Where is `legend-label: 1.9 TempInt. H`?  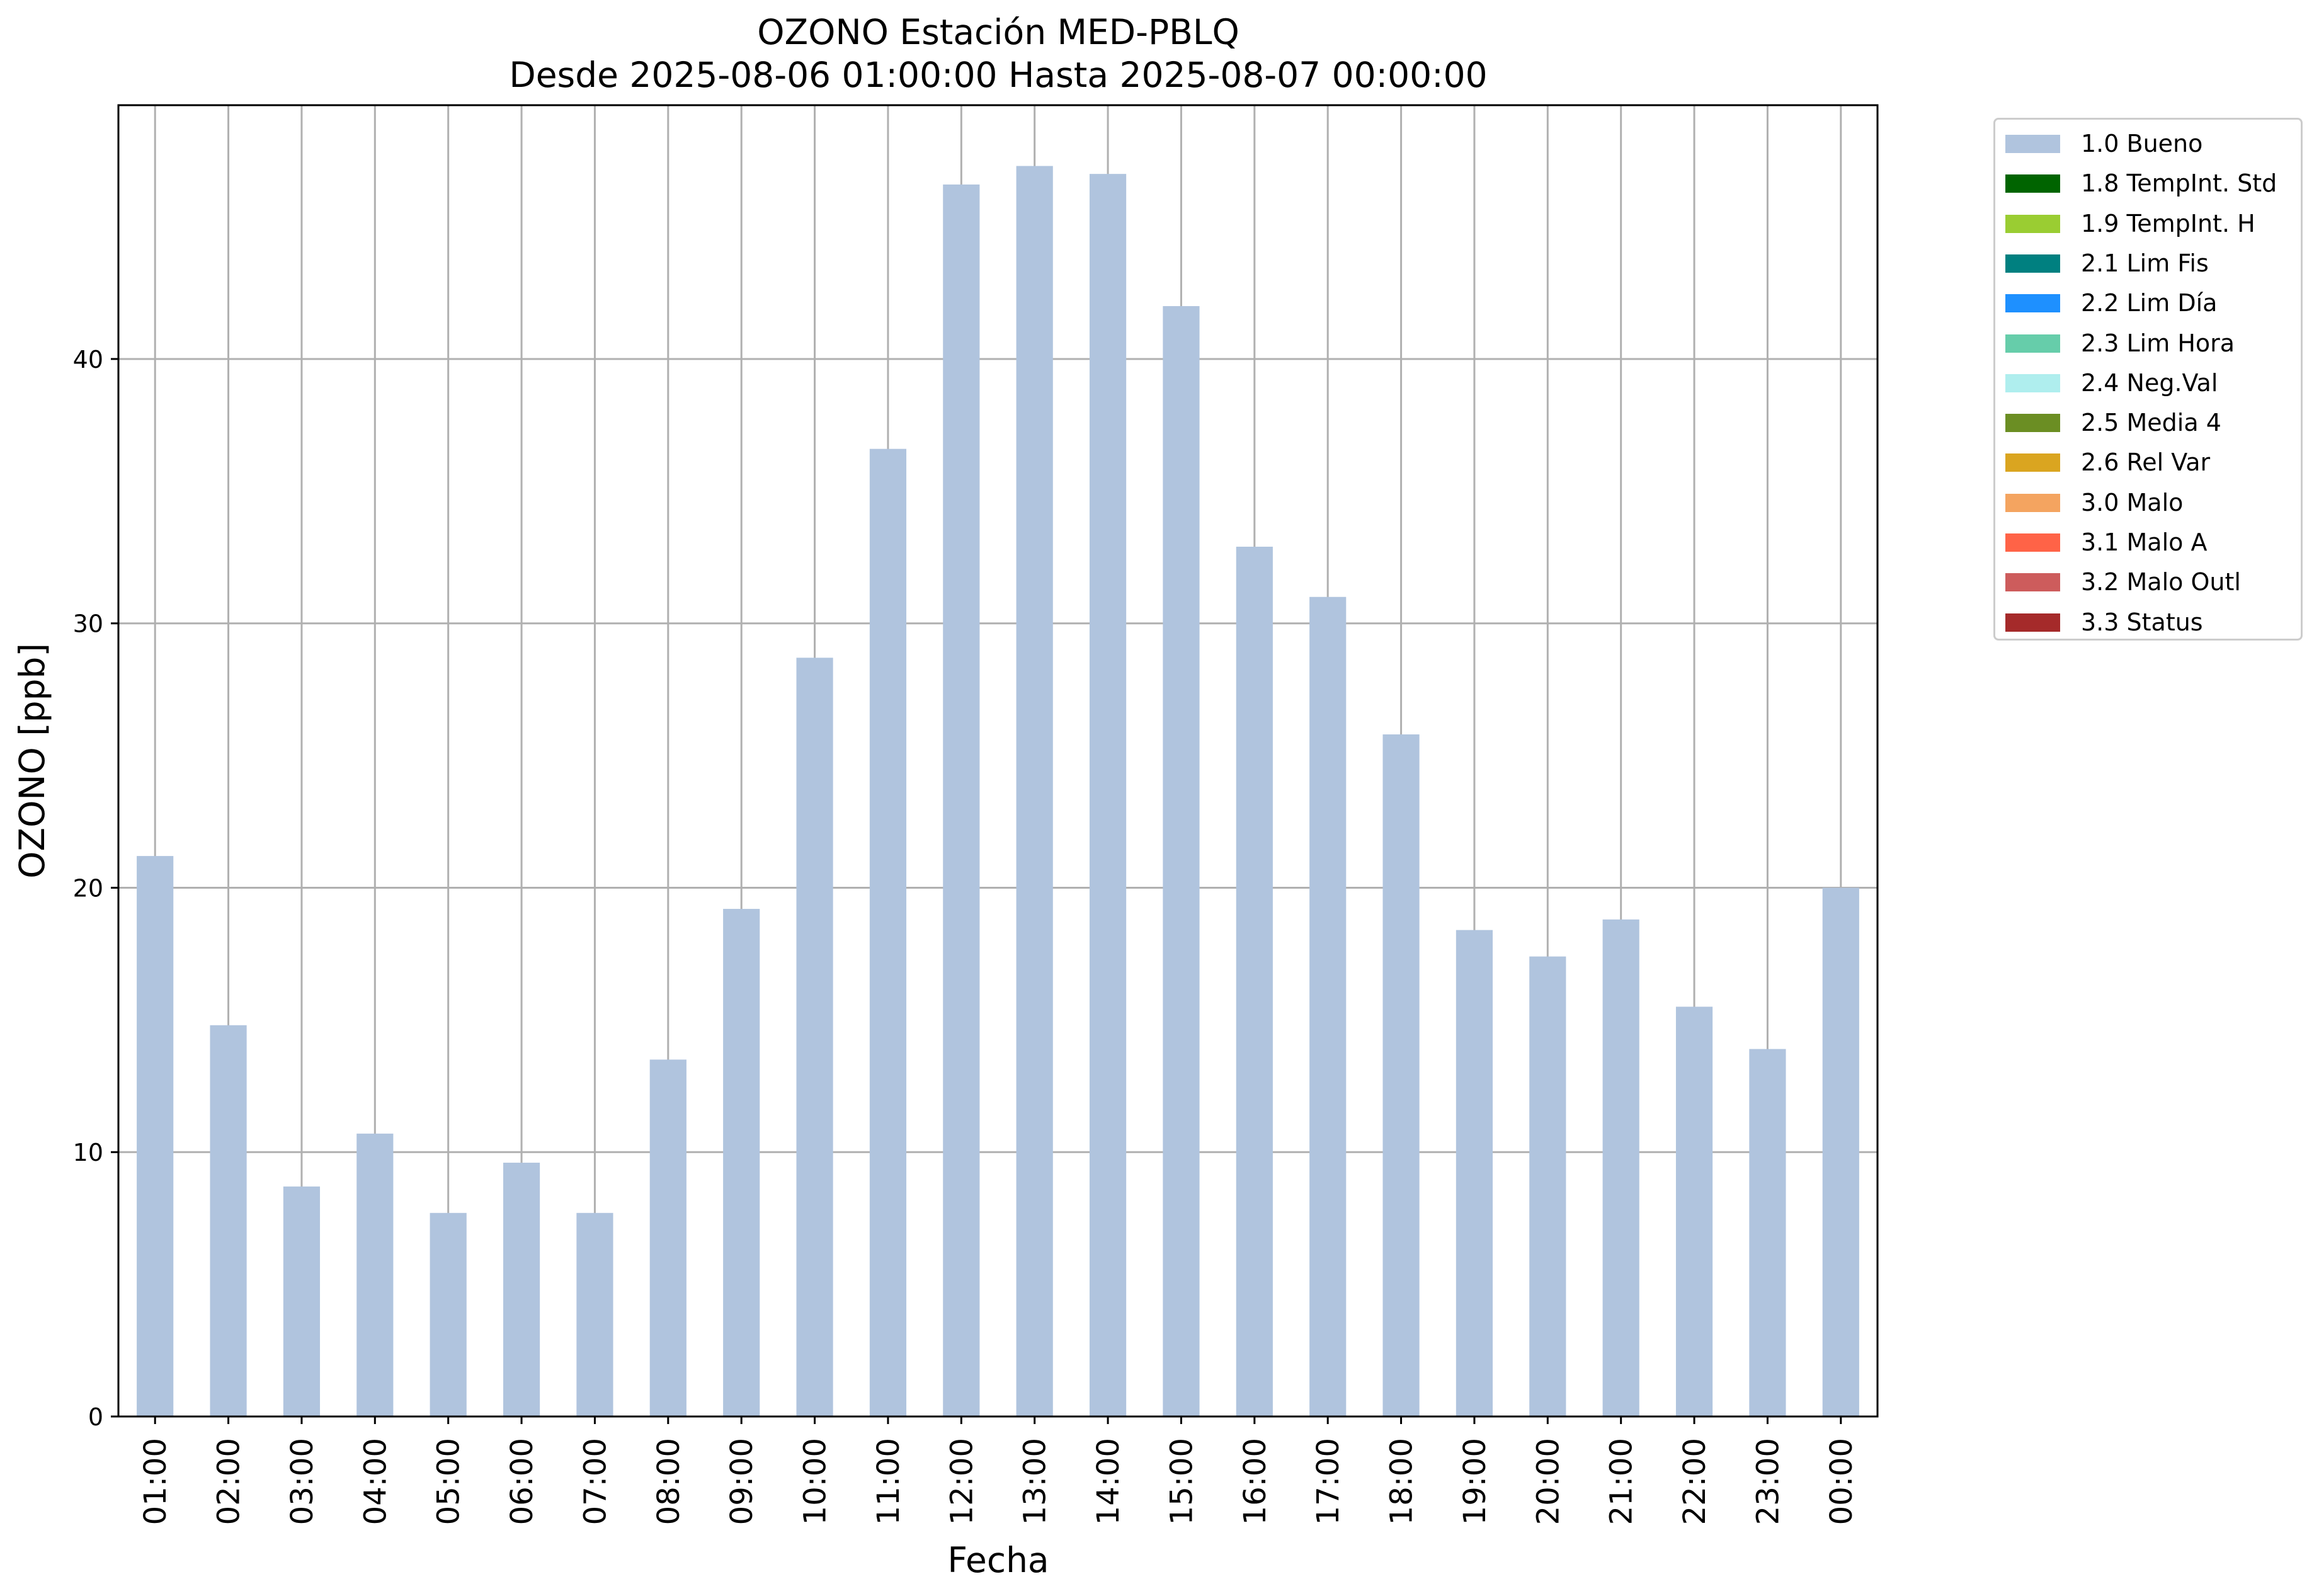
legend-label: 1.9 TempInt. H is located at coordinates (2168, 223).